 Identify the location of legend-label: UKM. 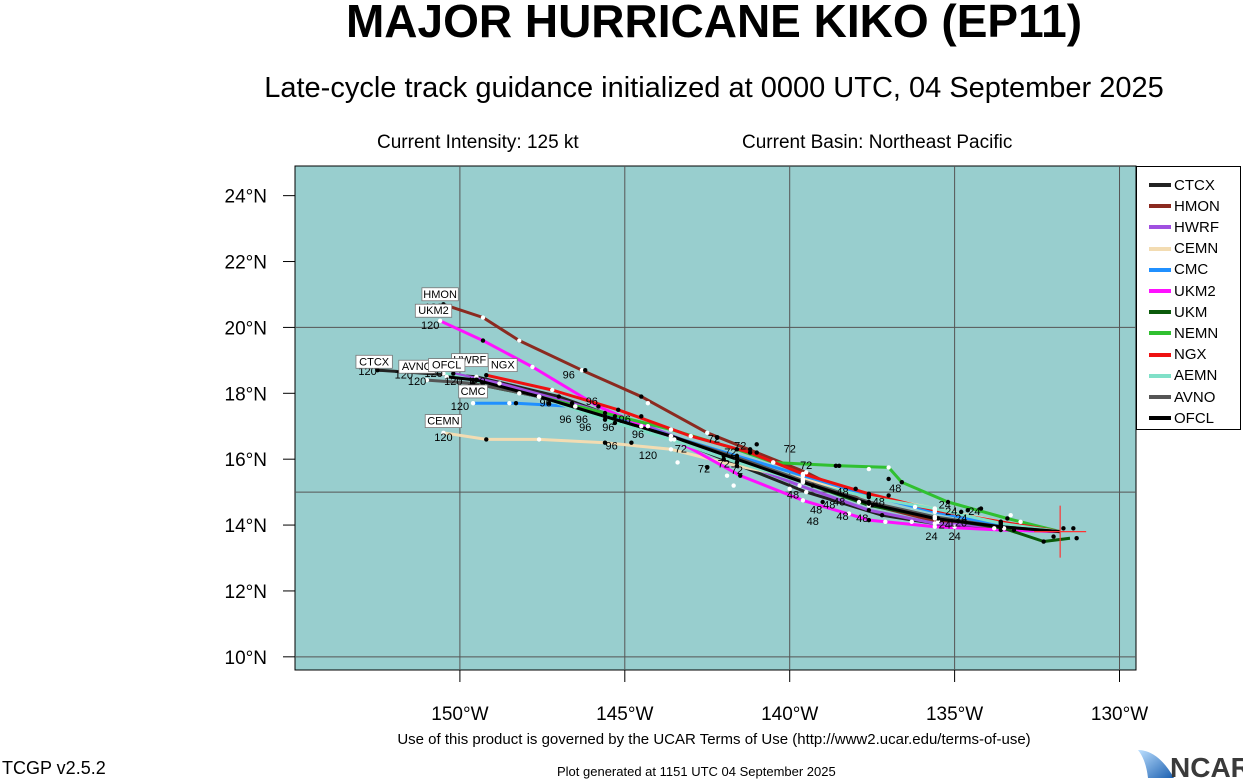
(1191, 312).